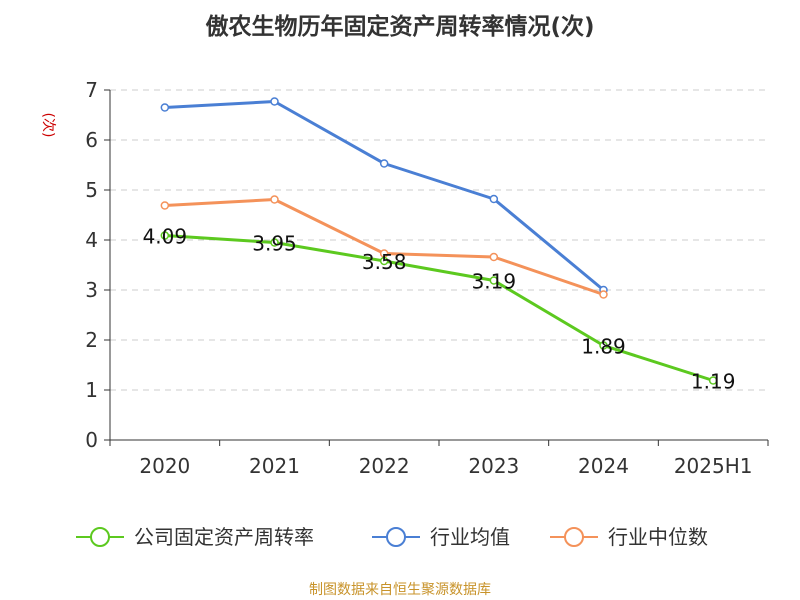  What do you see at coordinates (470, 537) in the screenshot?
I see `legend-label-1: 行业均值` at bounding box center [470, 537].